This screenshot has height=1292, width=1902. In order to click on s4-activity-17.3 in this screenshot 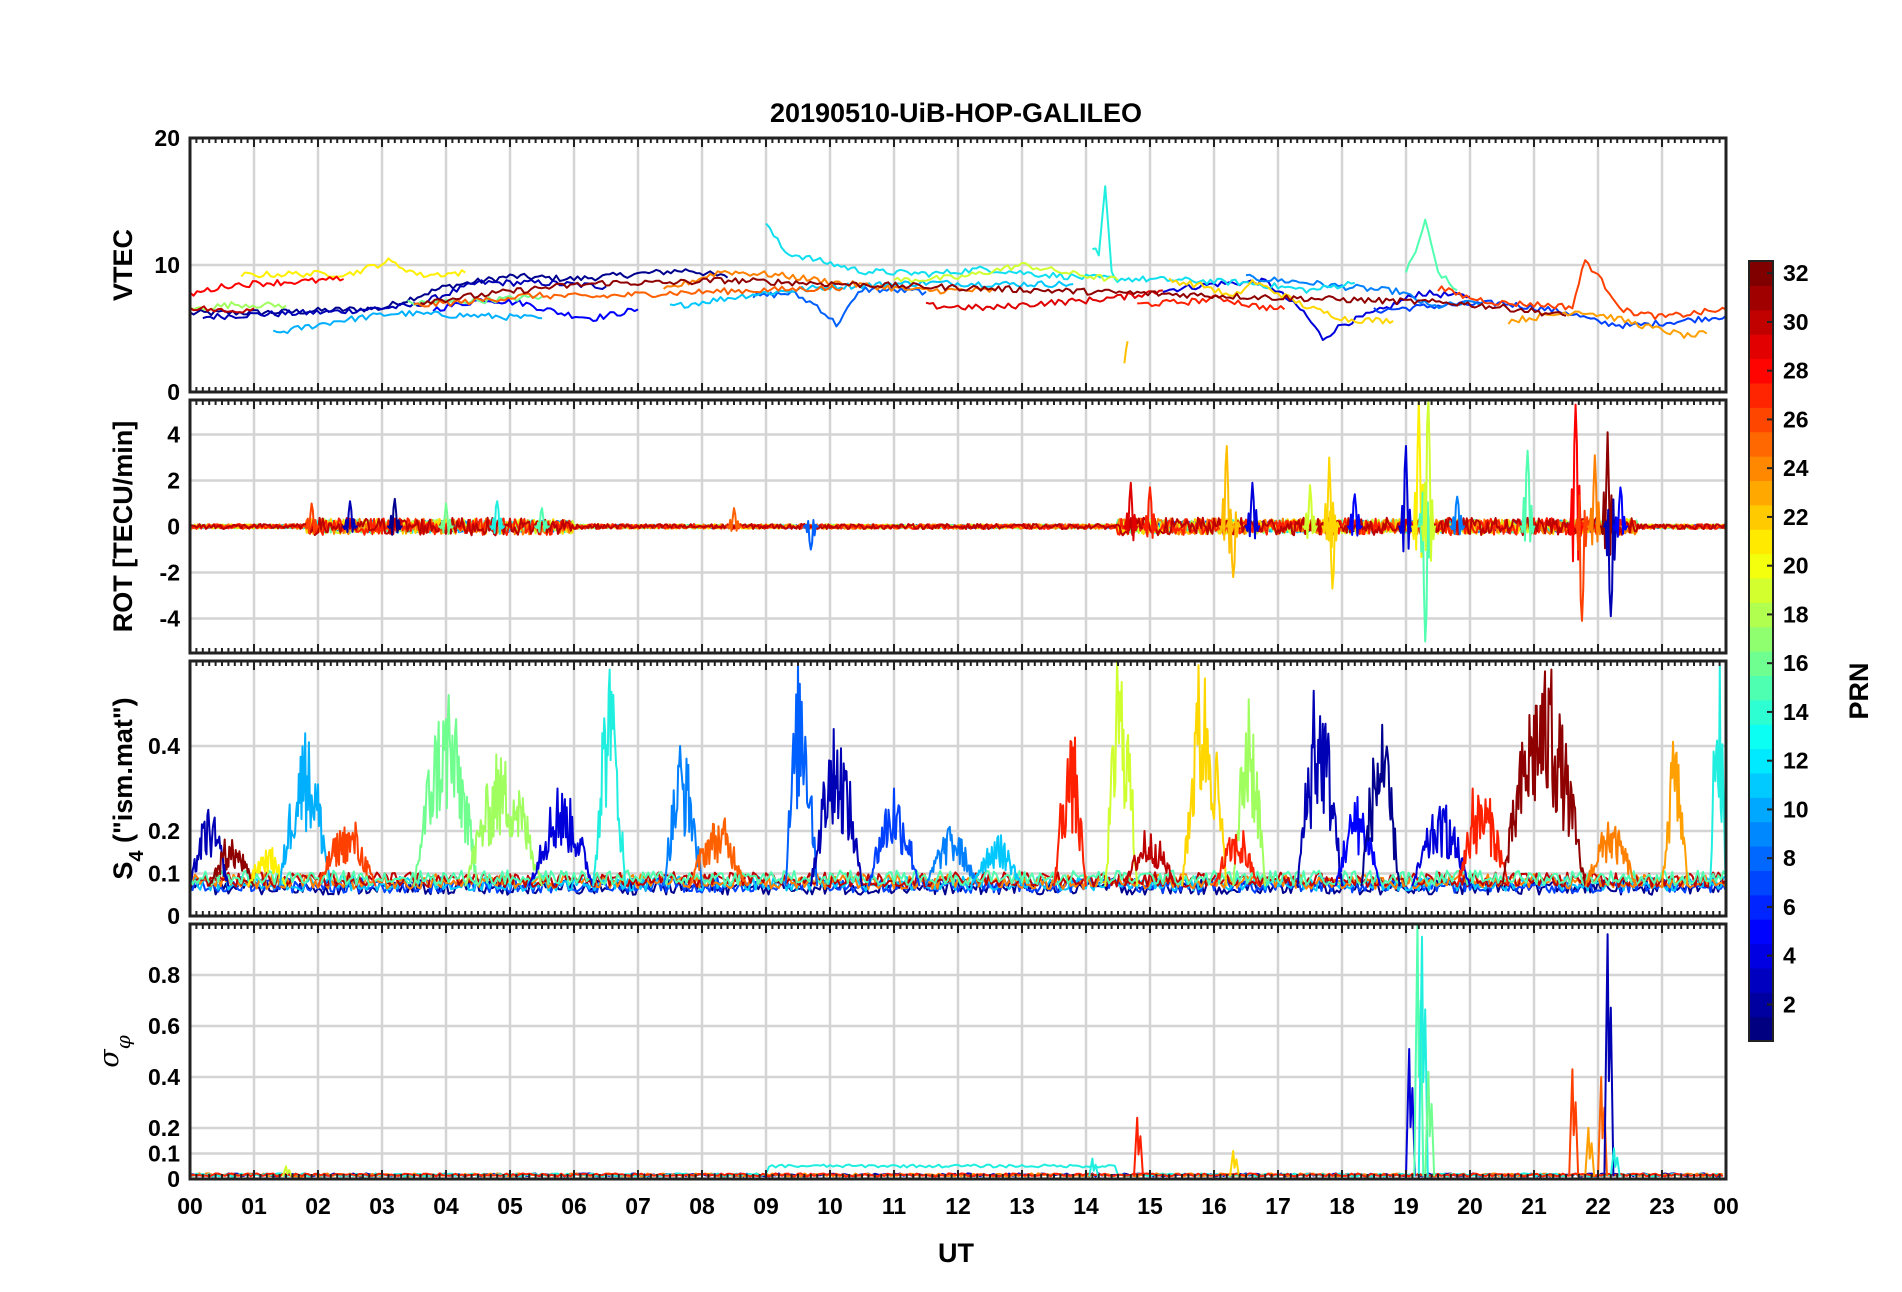, I will do `click(1319, 788)`.